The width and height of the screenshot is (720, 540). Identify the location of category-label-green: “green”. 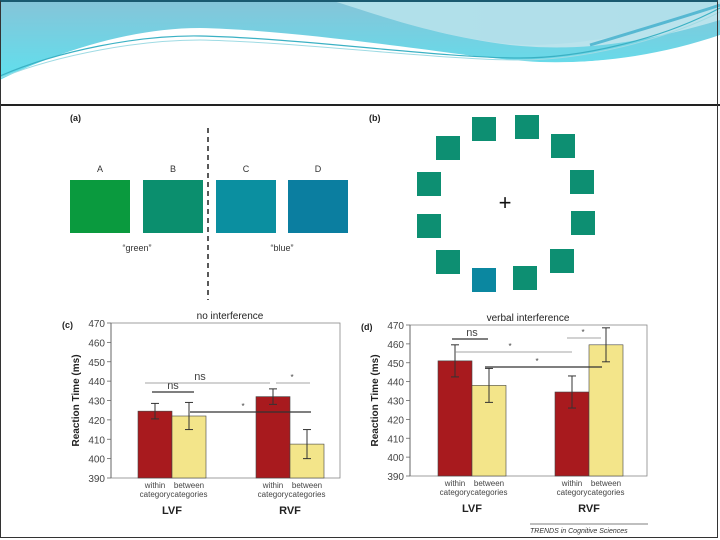
(136, 248).